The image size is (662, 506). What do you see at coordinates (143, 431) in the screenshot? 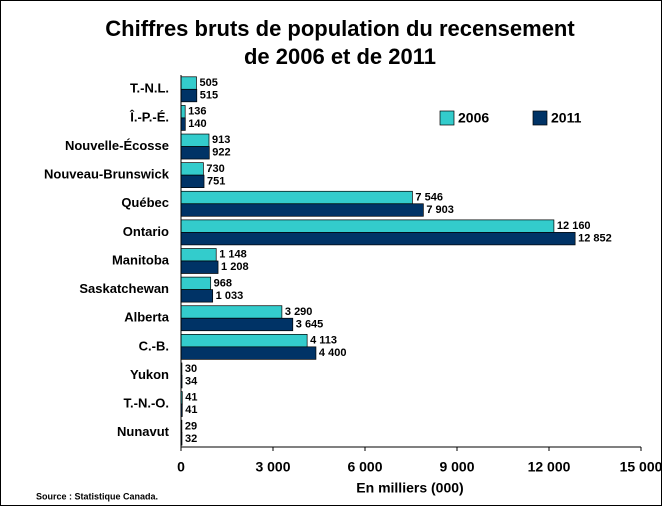
I see `y-tick-label: Nunavut` at bounding box center [143, 431].